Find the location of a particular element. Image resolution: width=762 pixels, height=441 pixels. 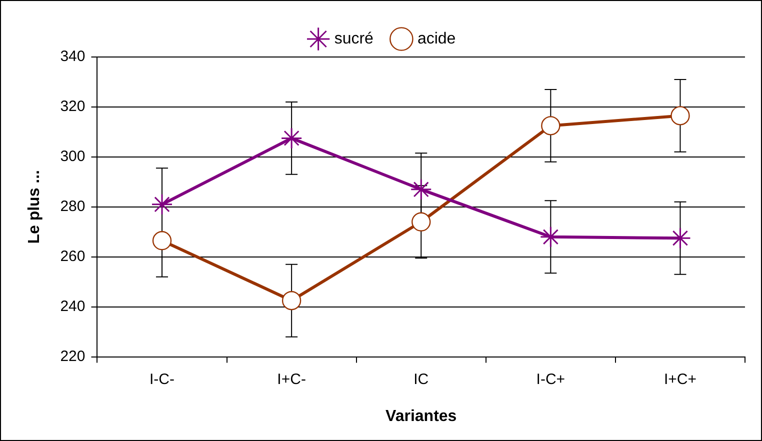

y-tick-label: 320 is located at coordinates (73, 107).